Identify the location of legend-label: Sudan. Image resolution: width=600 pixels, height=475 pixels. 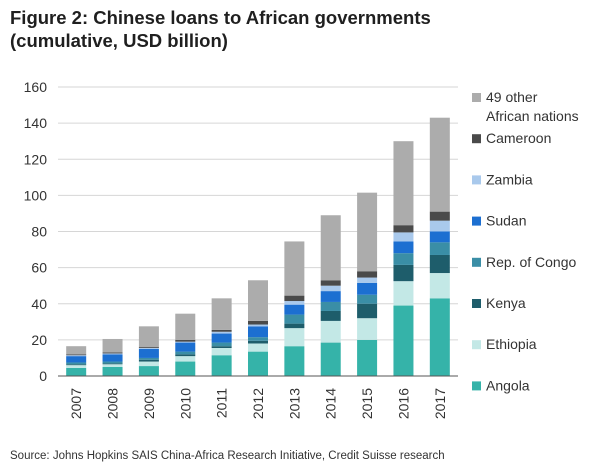
(506, 221).